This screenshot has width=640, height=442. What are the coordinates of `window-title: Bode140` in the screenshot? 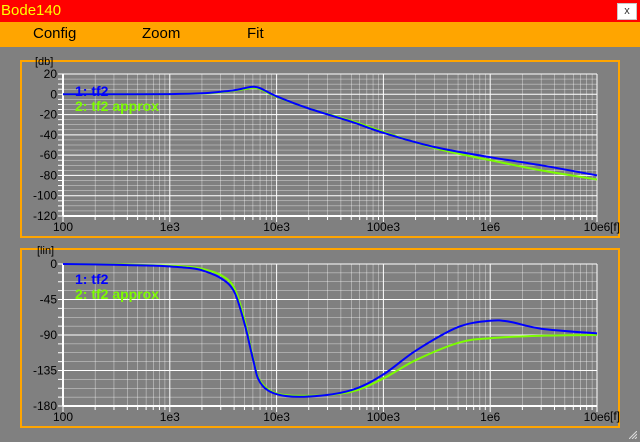 It's located at (31, 10).